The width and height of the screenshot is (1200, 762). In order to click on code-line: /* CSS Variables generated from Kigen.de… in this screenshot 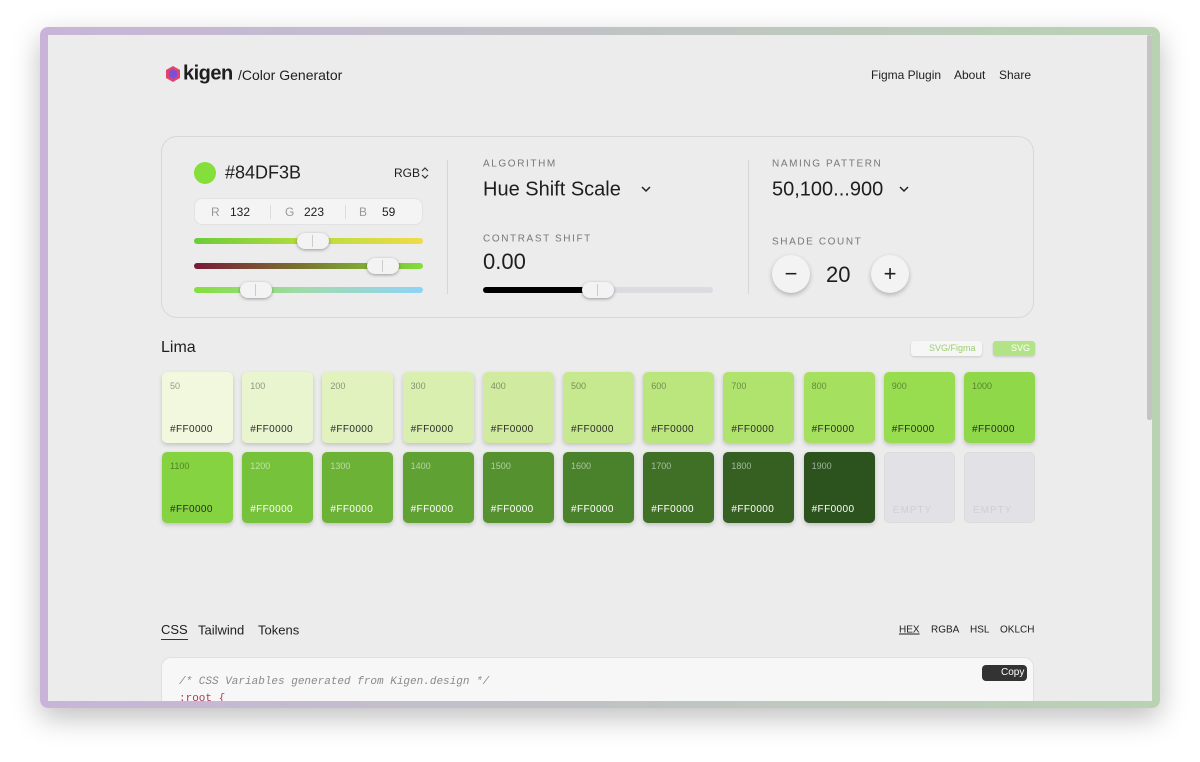, I will do `click(334, 682)`.